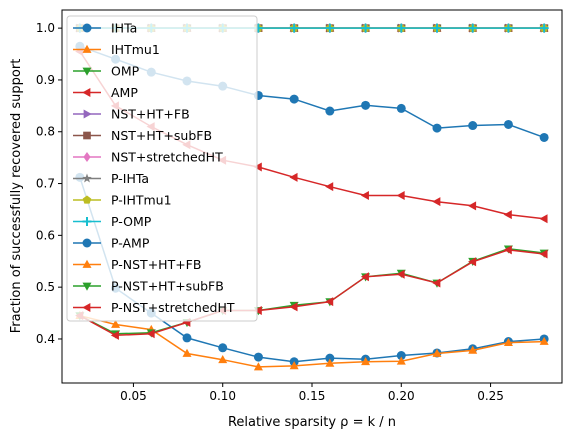 The width and height of the screenshot is (570, 440). I want to click on y-axis: 0.4 0.5 0.6 0.7 0.8 0.9 1.0, so click(49, 183).